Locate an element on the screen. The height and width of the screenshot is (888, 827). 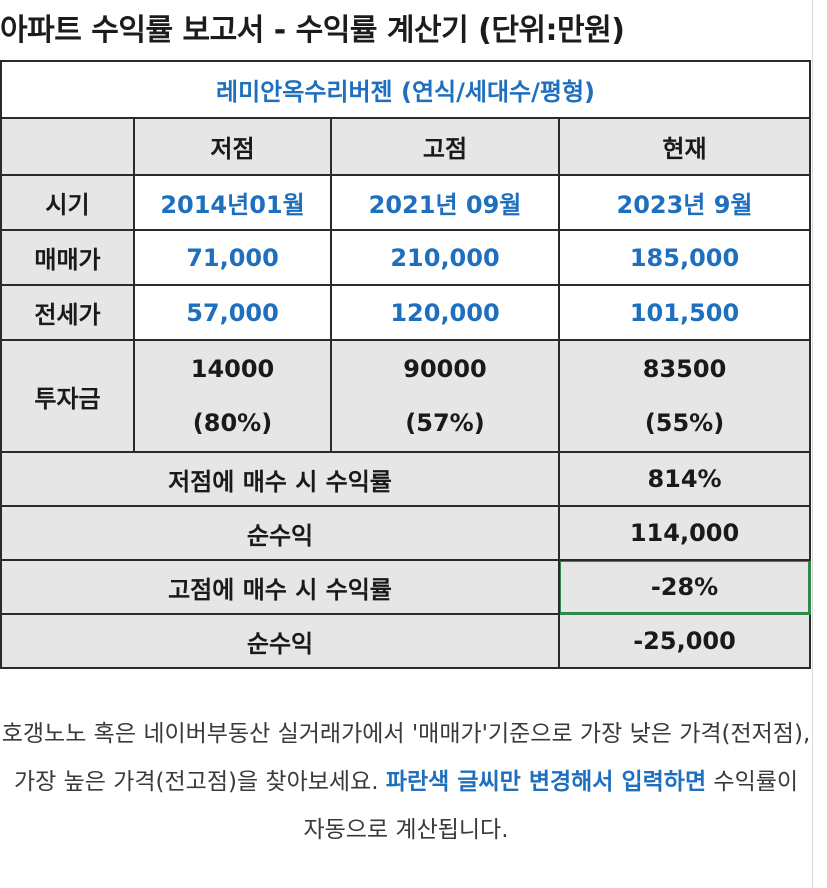
period-high-cell: 2021년 09월 is located at coordinates (445, 202).